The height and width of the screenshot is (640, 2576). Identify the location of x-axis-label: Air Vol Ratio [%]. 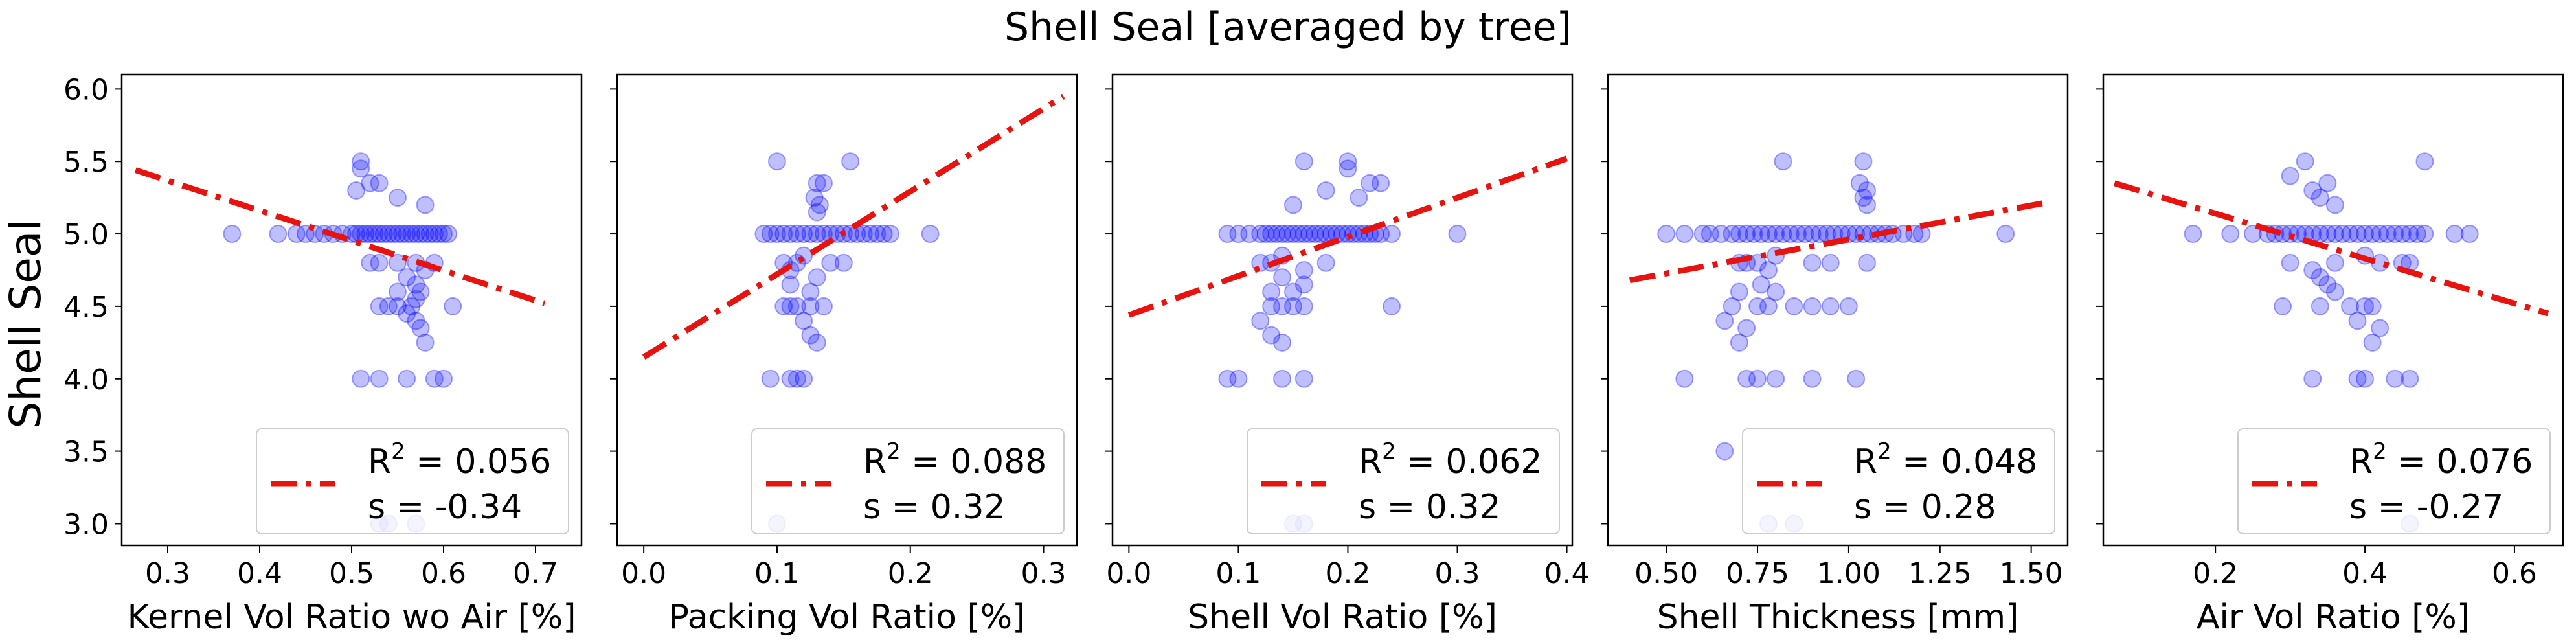
(2333, 617).